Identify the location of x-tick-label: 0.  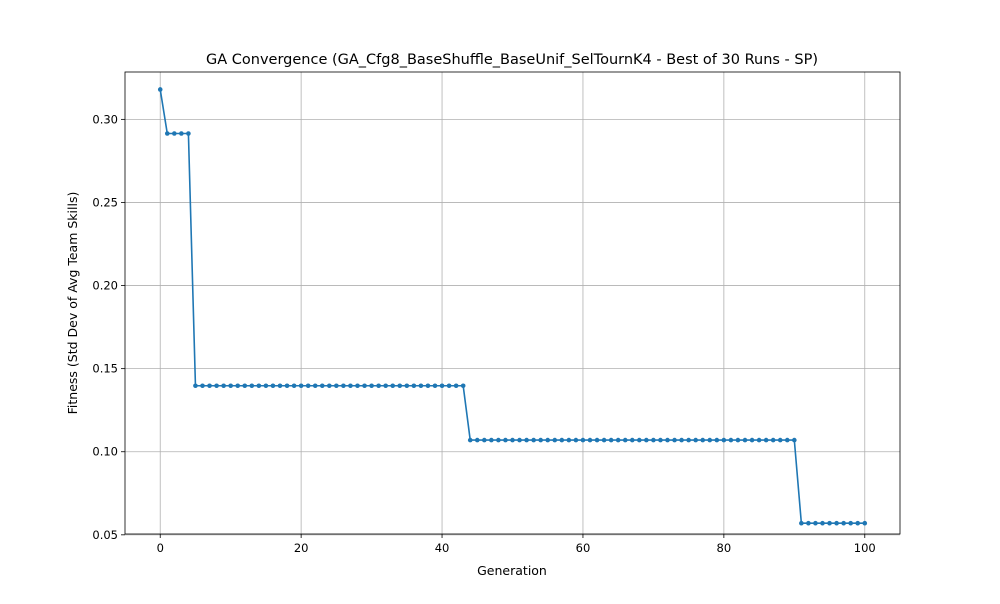
(160, 548).